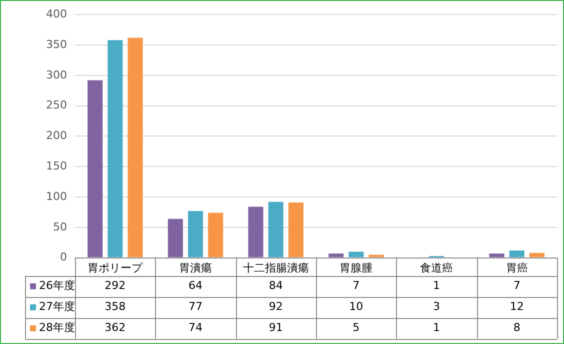  Describe the element at coordinates (436, 307) in the screenshot. I see `data-label: 3` at that location.